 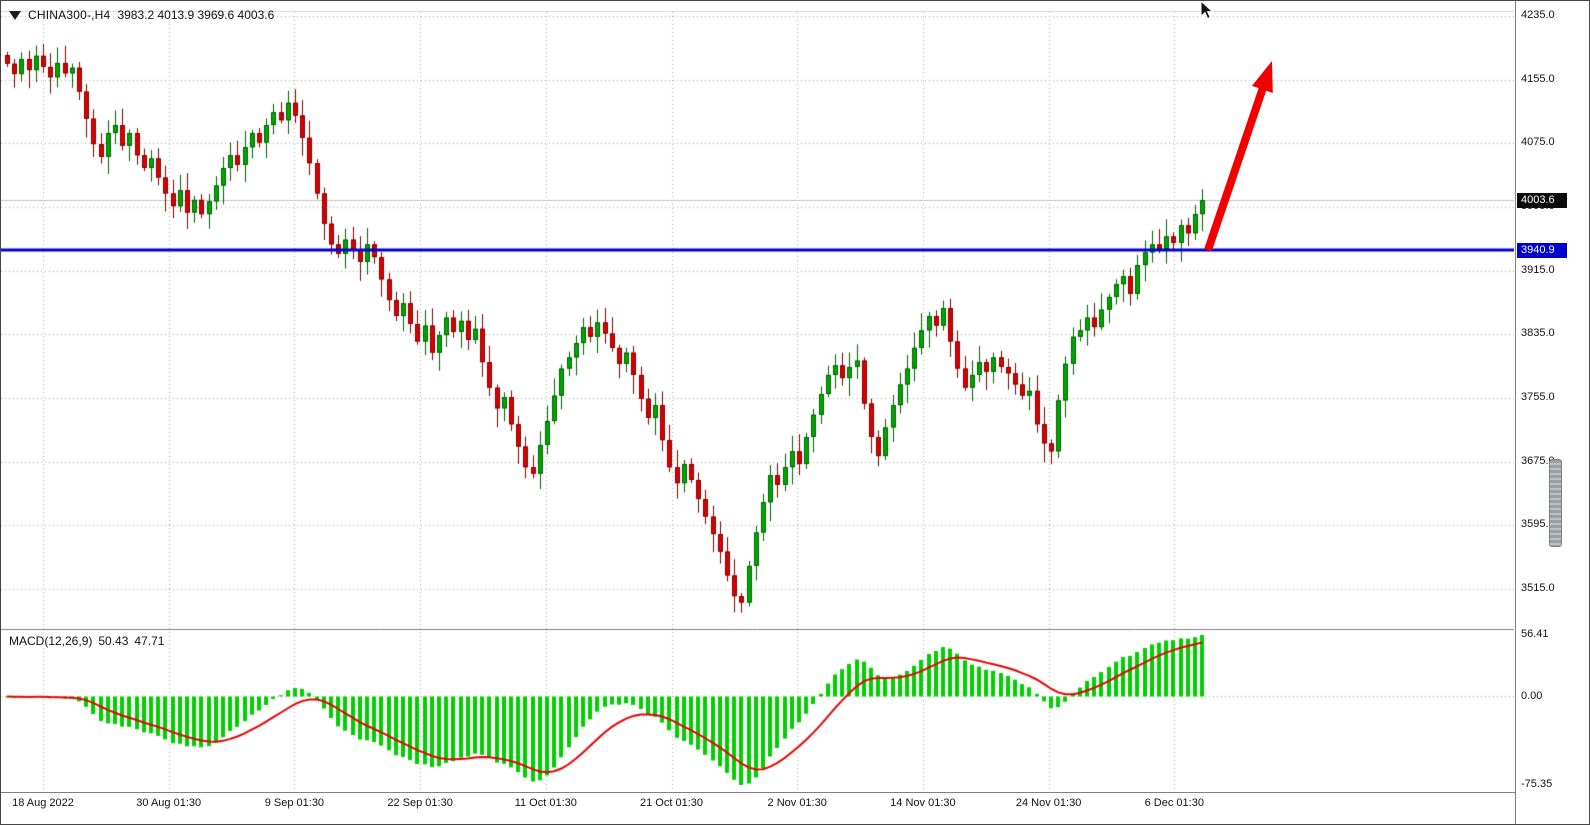 I want to click on time-axis-label: 6 Dec 01:30, so click(x=1174, y=803).